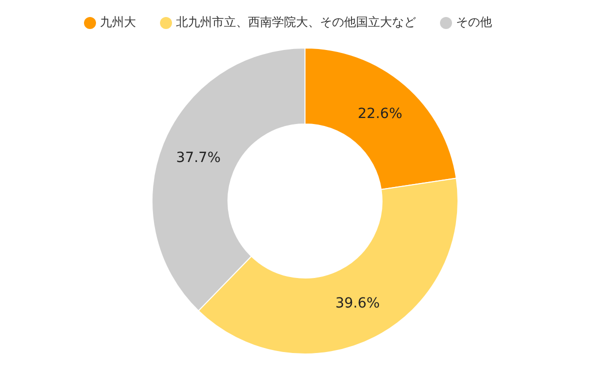 The width and height of the screenshot is (600, 371). What do you see at coordinates (198, 158) in the screenshot?
I see `data-label: 37.7%` at bounding box center [198, 158].